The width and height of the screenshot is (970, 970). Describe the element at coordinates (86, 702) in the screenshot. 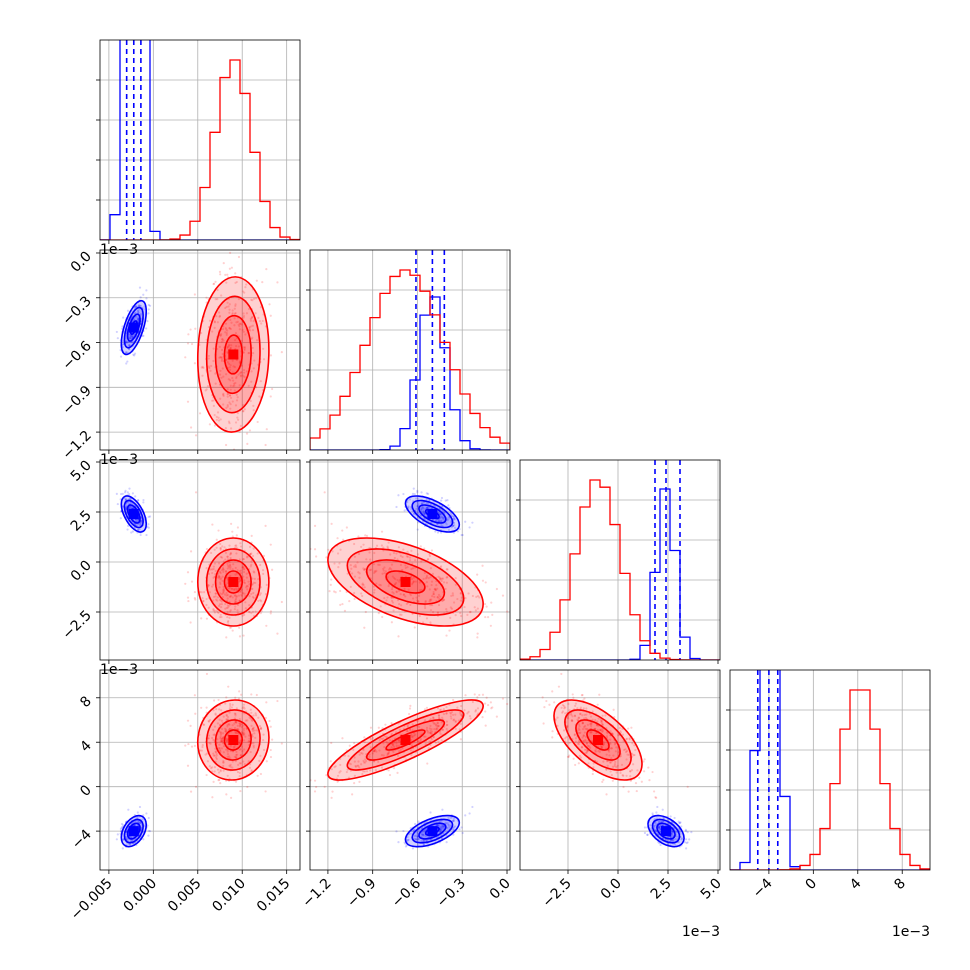

I see `y-tick-label: 8` at that location.